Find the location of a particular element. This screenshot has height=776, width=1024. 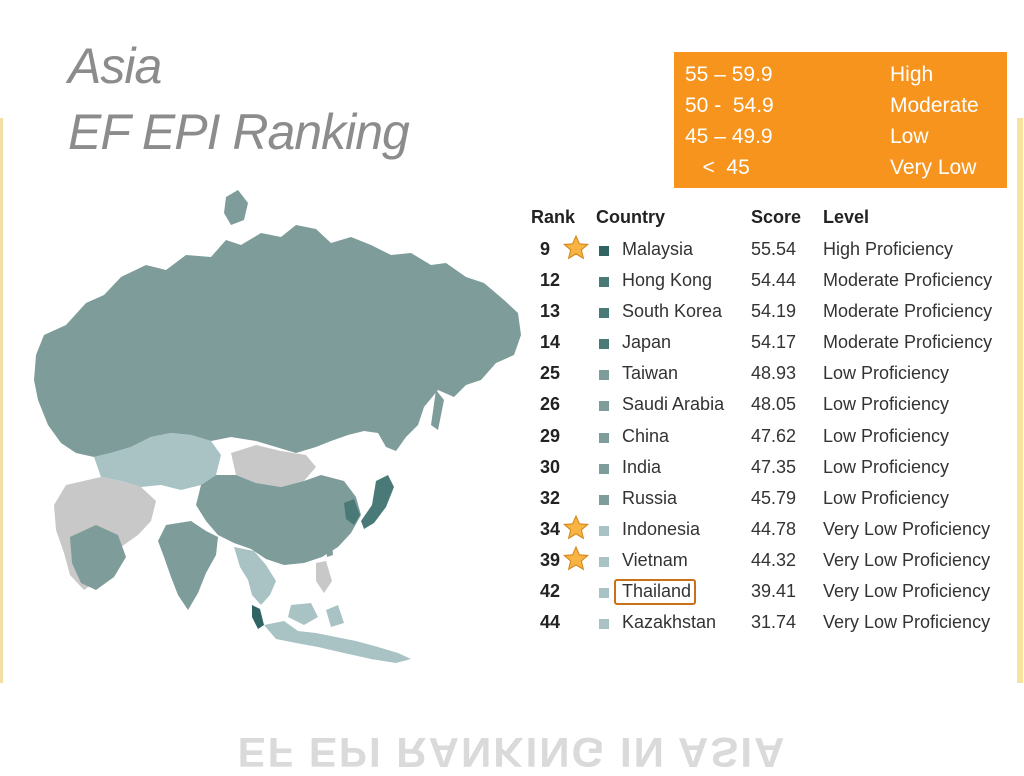

reflected-caption: EF EPI RANKING IN ASIA is located at coordinates (512, 752).